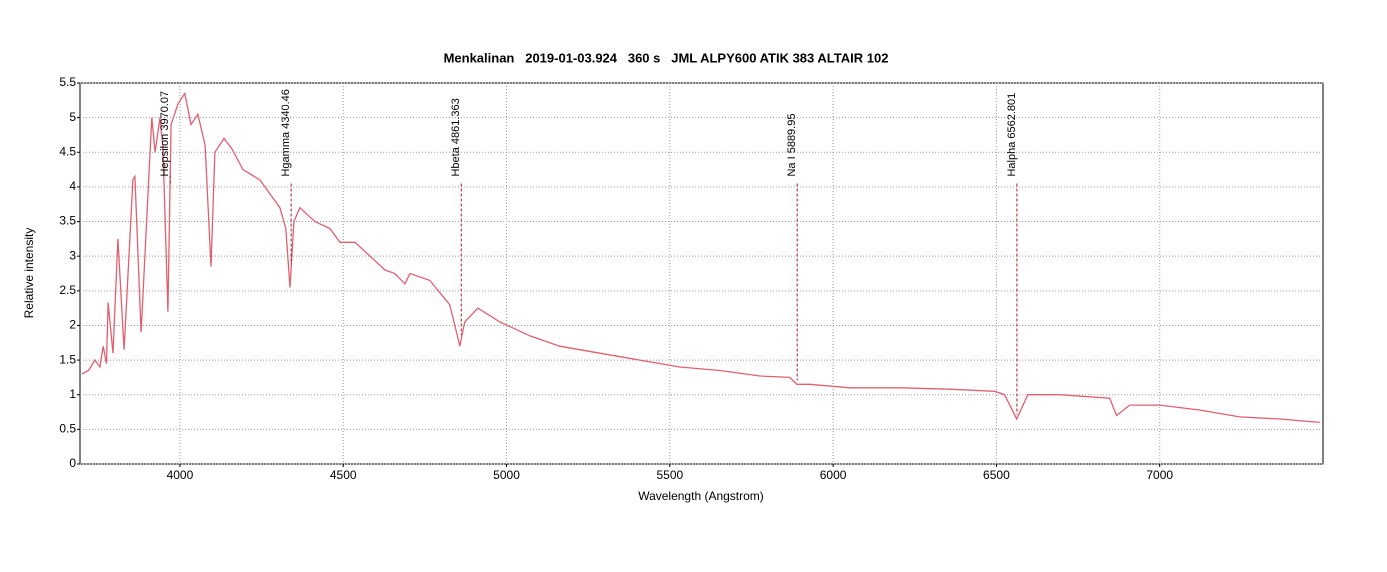 The height and width of the screenshot is (572, 1387). What do you see at coordinates (456, 137) in the screenshot?
I see `annotation-label: Hbeta 4861.363` at bounding box center [456, 137].